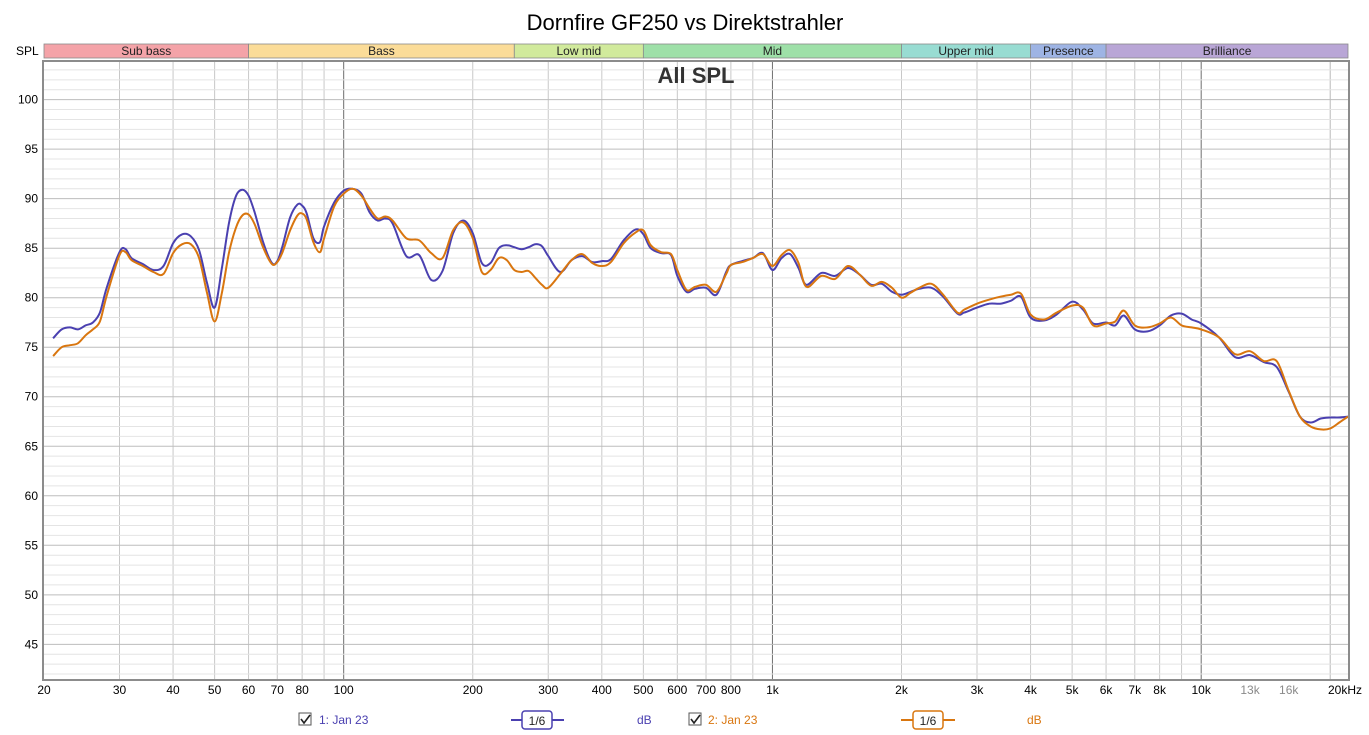  What do you see at coordinates (215, 690) in the screenshot?
I see `x-tick-label: 50` at bounding box center [215, 690].